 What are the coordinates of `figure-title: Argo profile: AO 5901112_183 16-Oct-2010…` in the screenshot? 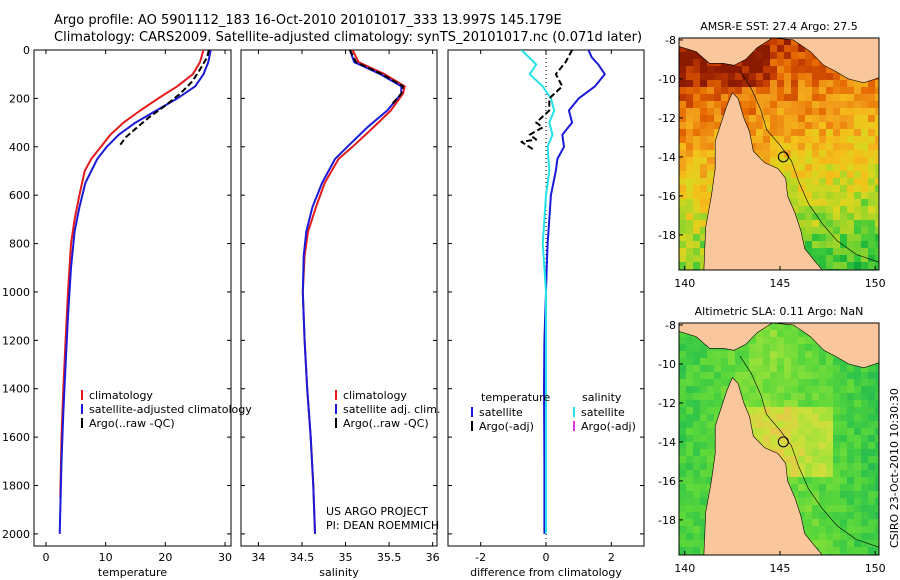 It's located at (308, 20).